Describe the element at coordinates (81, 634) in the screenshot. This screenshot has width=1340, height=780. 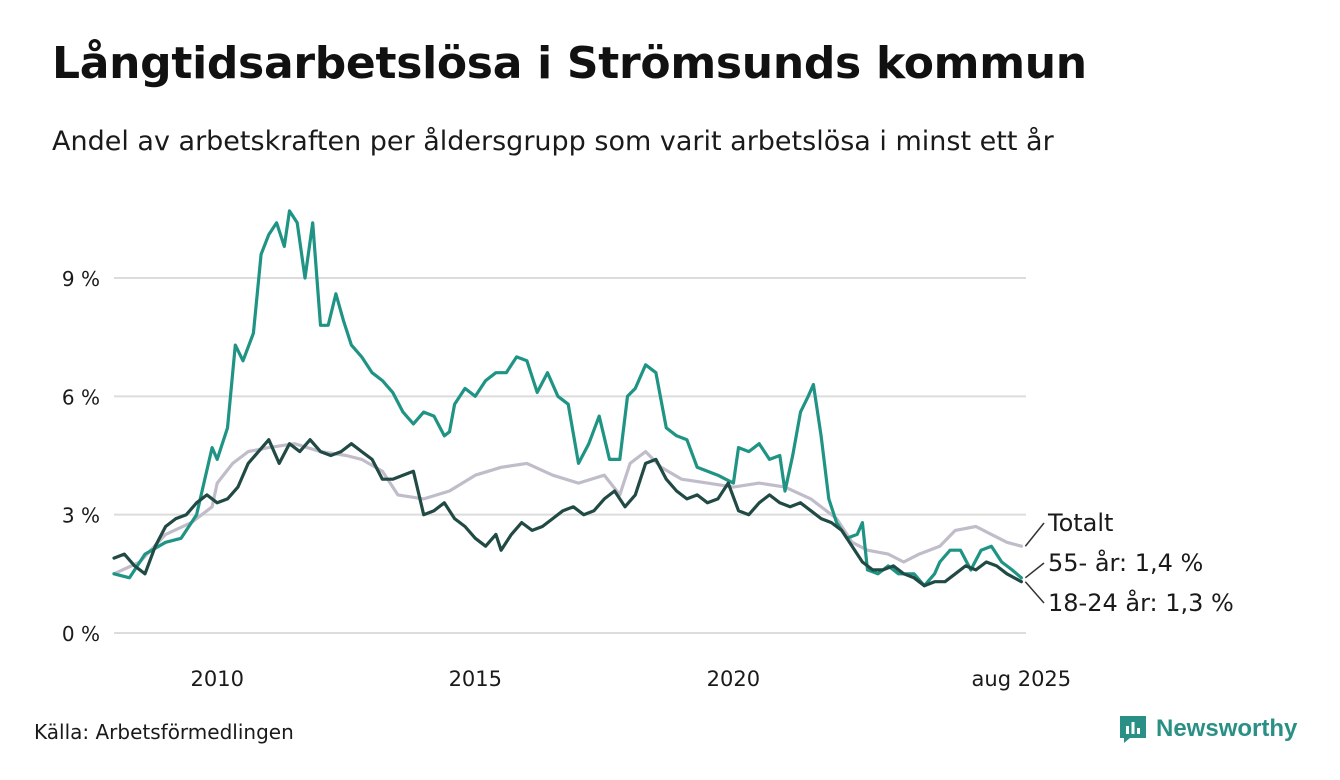
I see `y-tick-label: 0 %` at that location.